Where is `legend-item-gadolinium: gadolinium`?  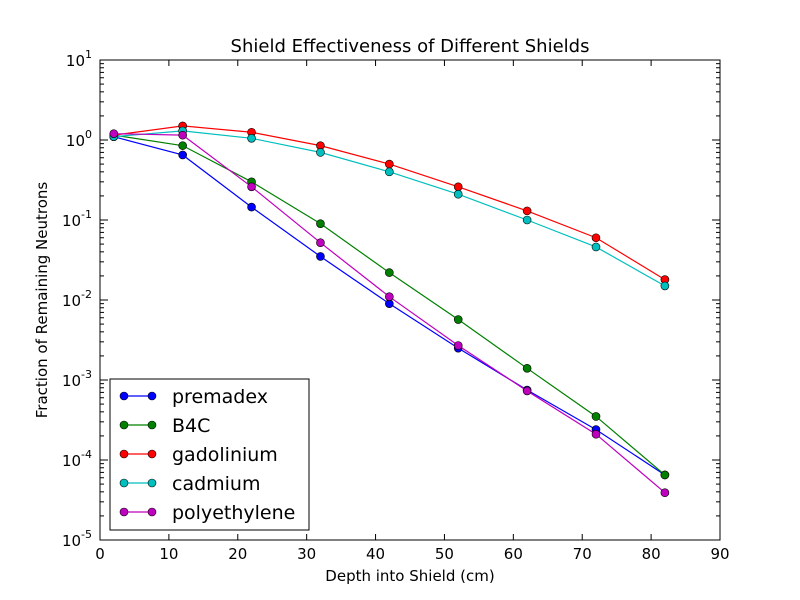
legend-item-gadolinium: gadolinium is located at coordinates (198, 455).